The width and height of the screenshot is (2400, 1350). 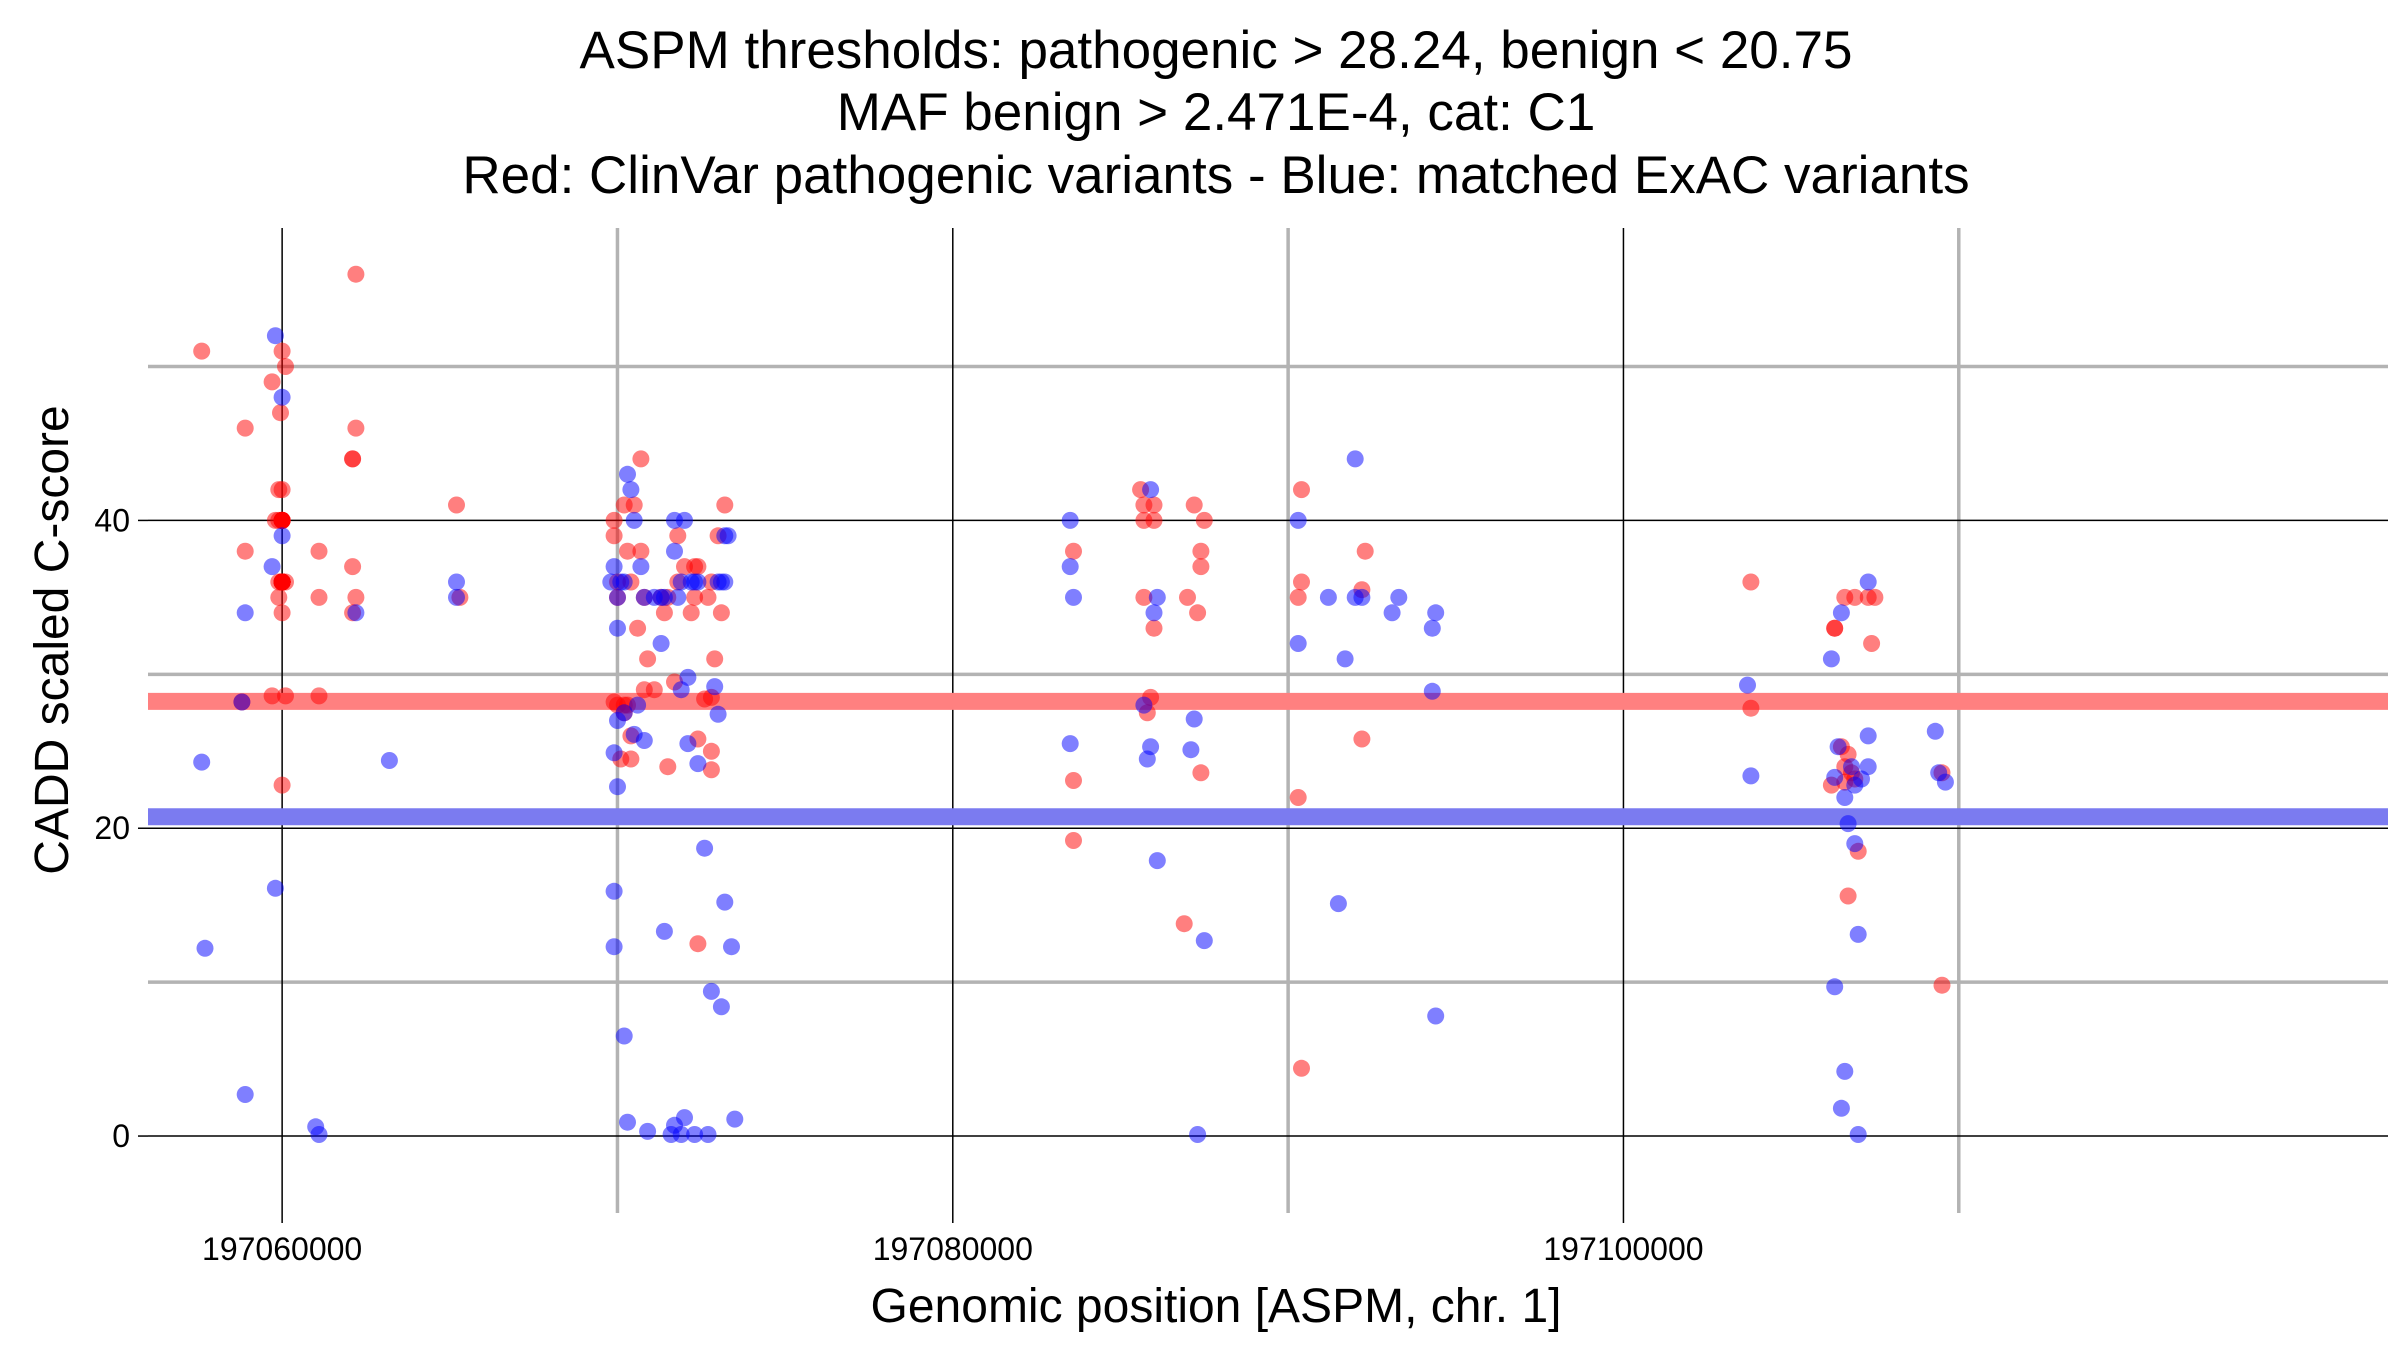 What do you see at coordinates (1623, 1249) in the screenshot?
I see `x-tick-label: 197100000` at bounding box center [1623, 1249].